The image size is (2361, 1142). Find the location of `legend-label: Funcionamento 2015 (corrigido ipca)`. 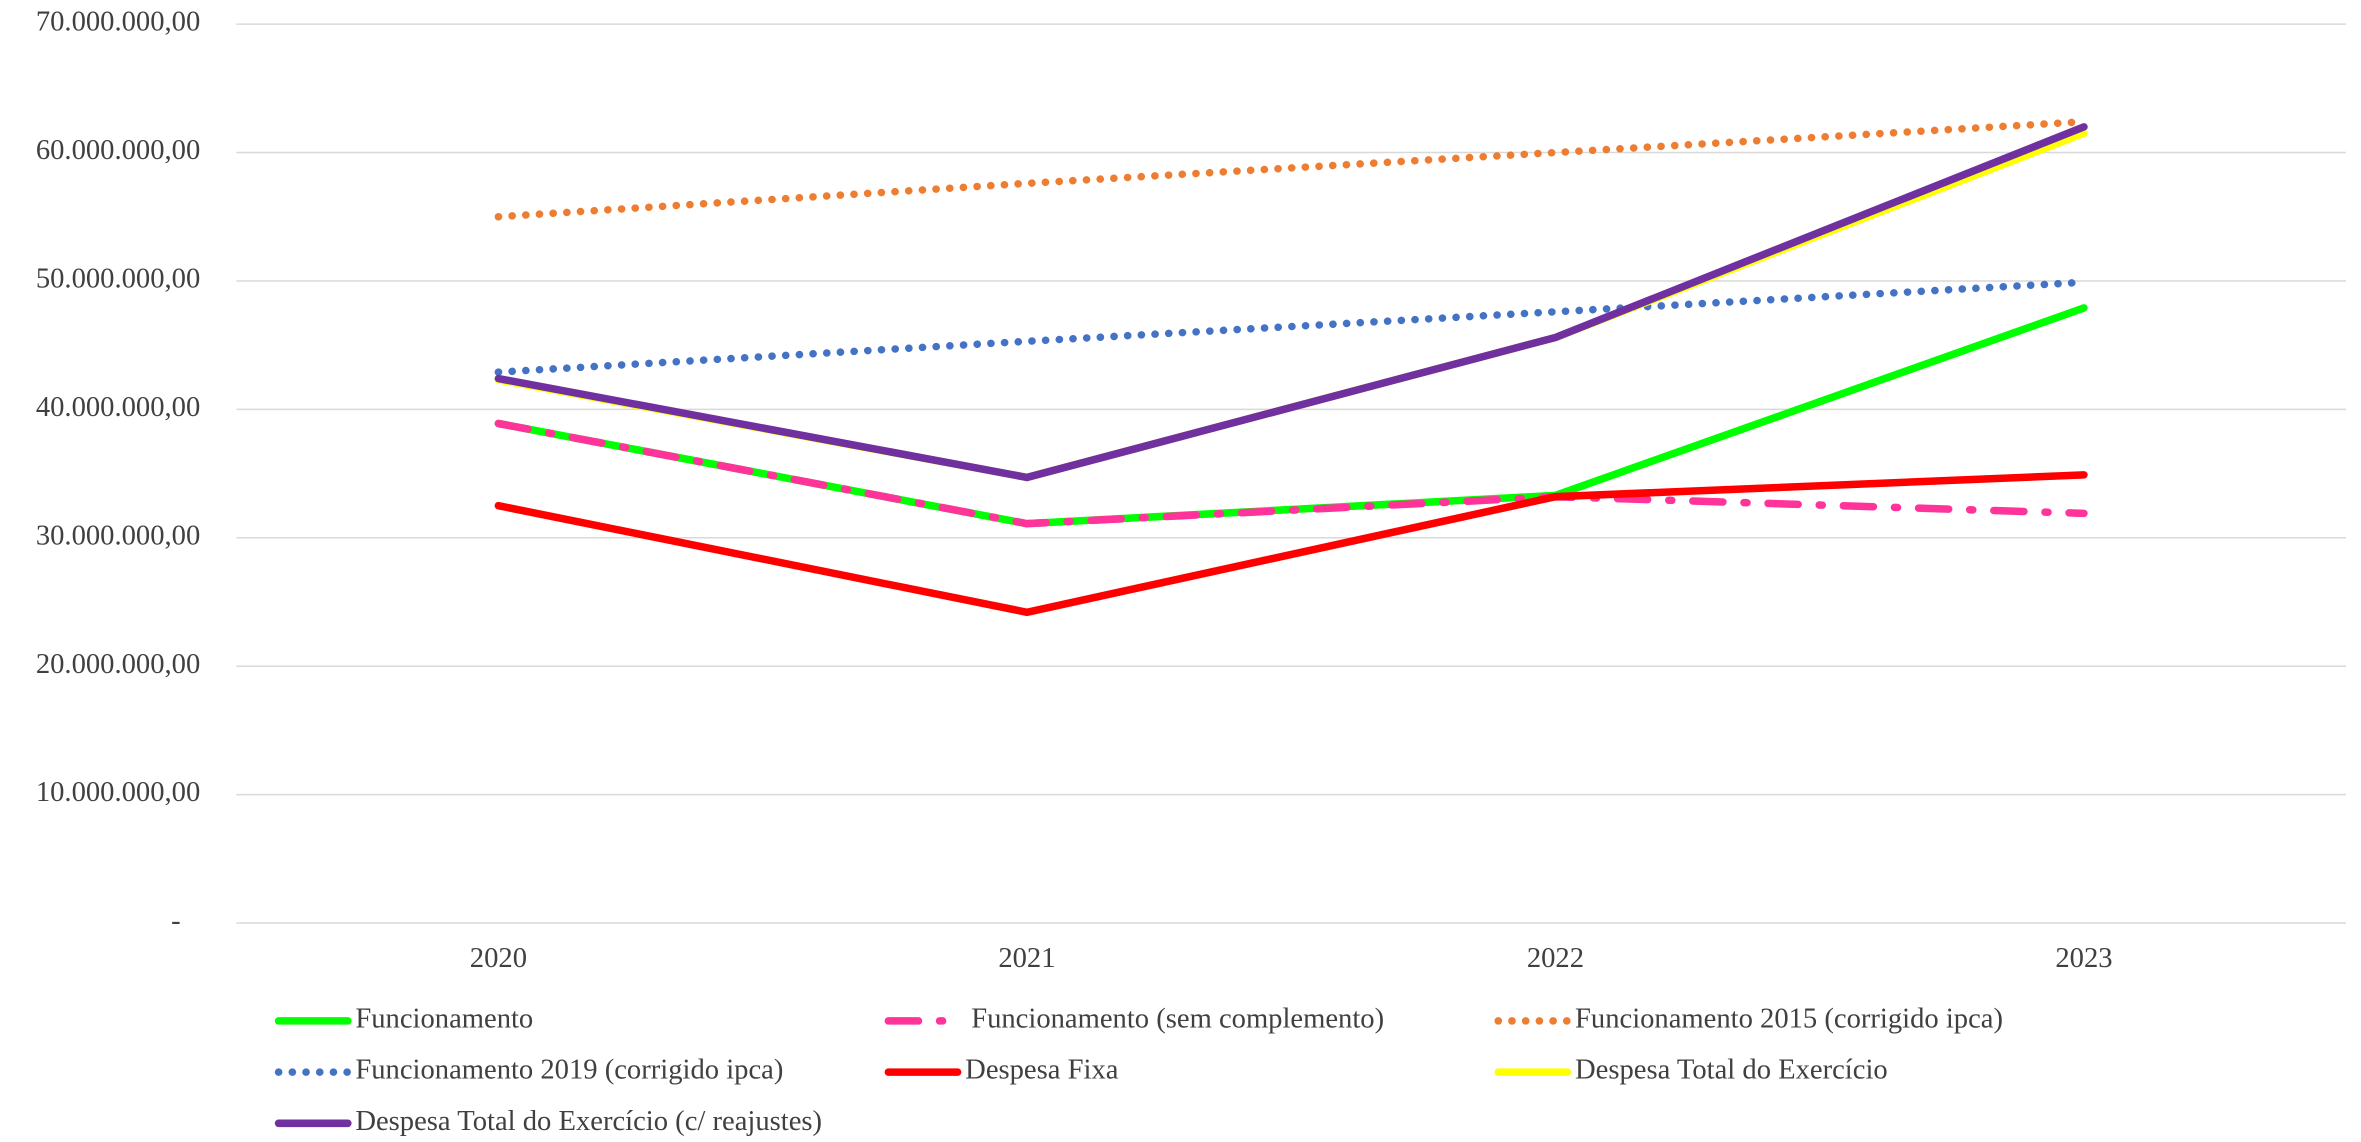

legend-label: Funcionamento 2015 (corrigido ipca) is located at coordinates (1789, 1018).